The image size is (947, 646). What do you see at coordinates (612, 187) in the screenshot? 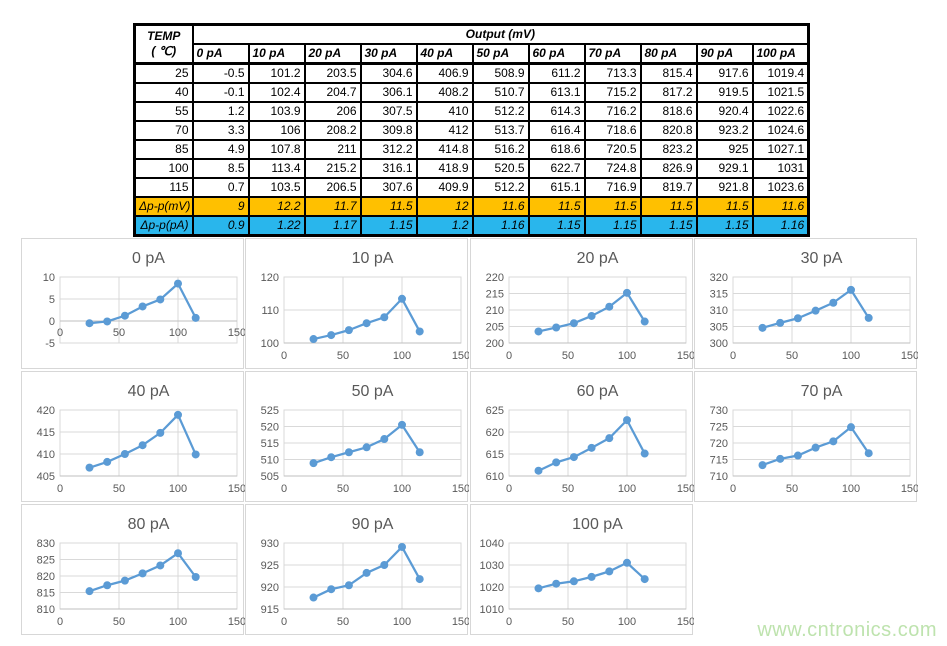
I see `value-cell: 716.9` at bounding box center [612, 187].